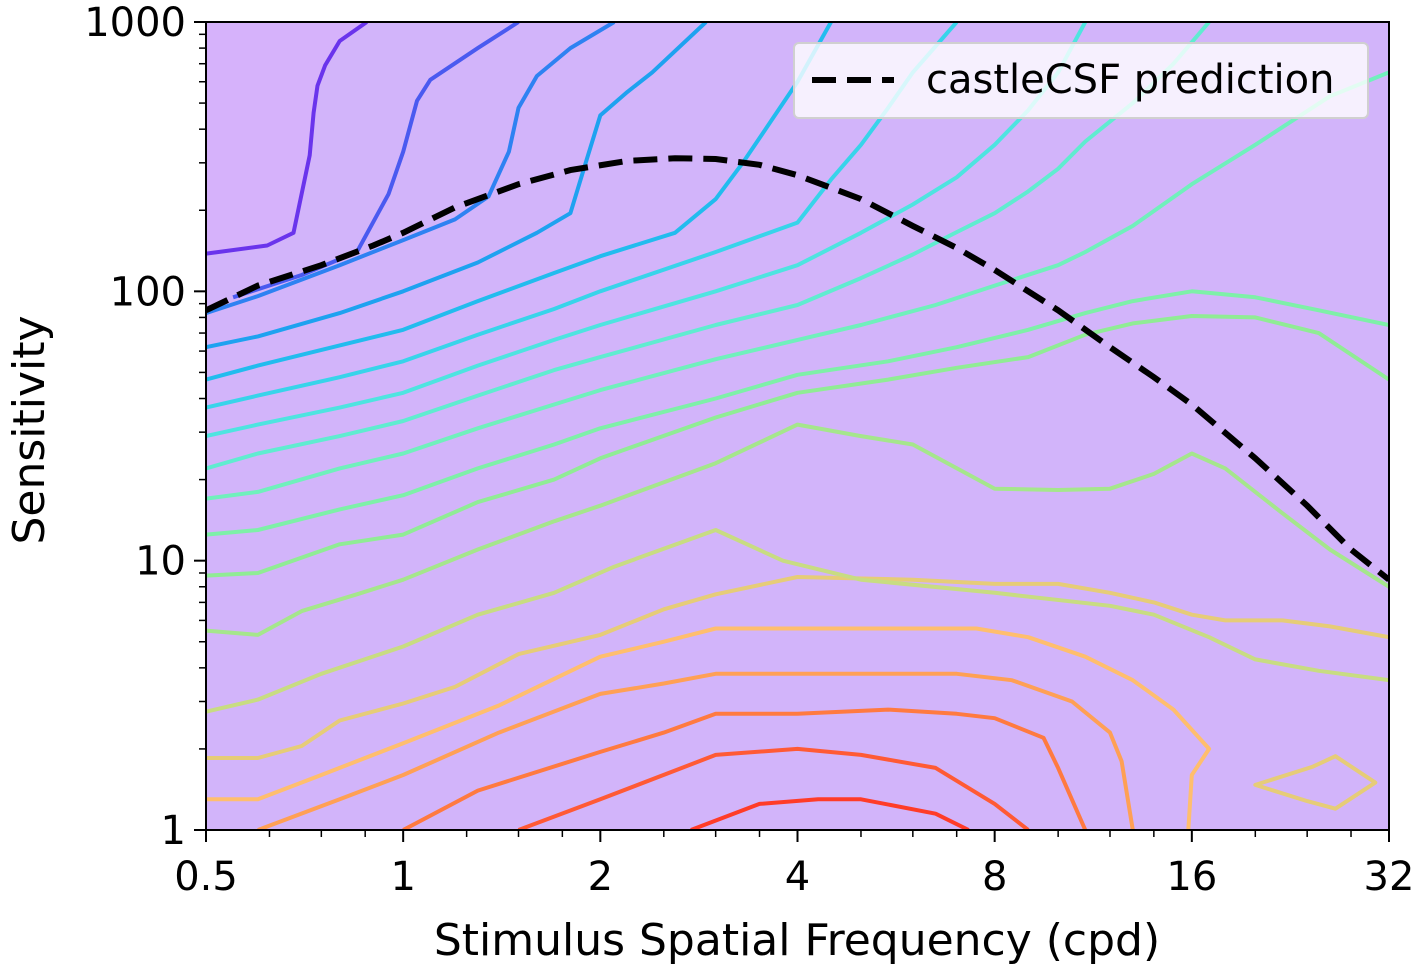 Image resolution: width=1422 pixels, height=972 pixels. I want to click on x-tick-label: 32, so click(1389, 877).